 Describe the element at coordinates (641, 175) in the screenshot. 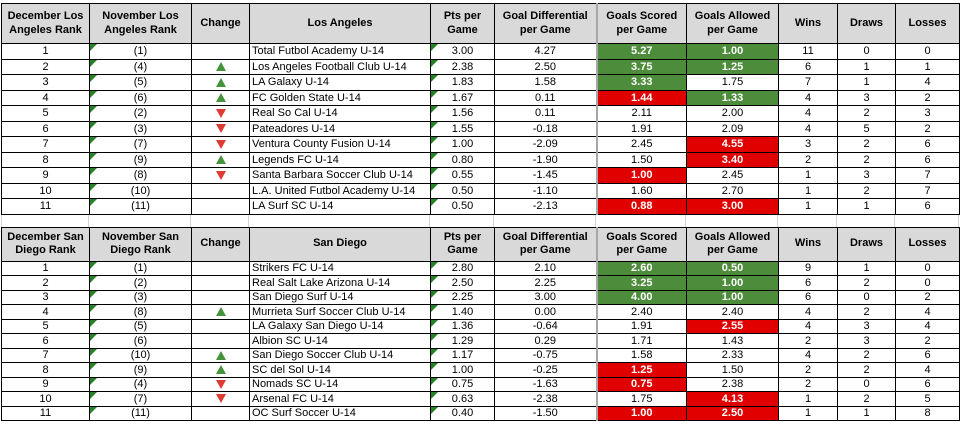

I see `los-angeles-cell-gs: 1.00` at that location.